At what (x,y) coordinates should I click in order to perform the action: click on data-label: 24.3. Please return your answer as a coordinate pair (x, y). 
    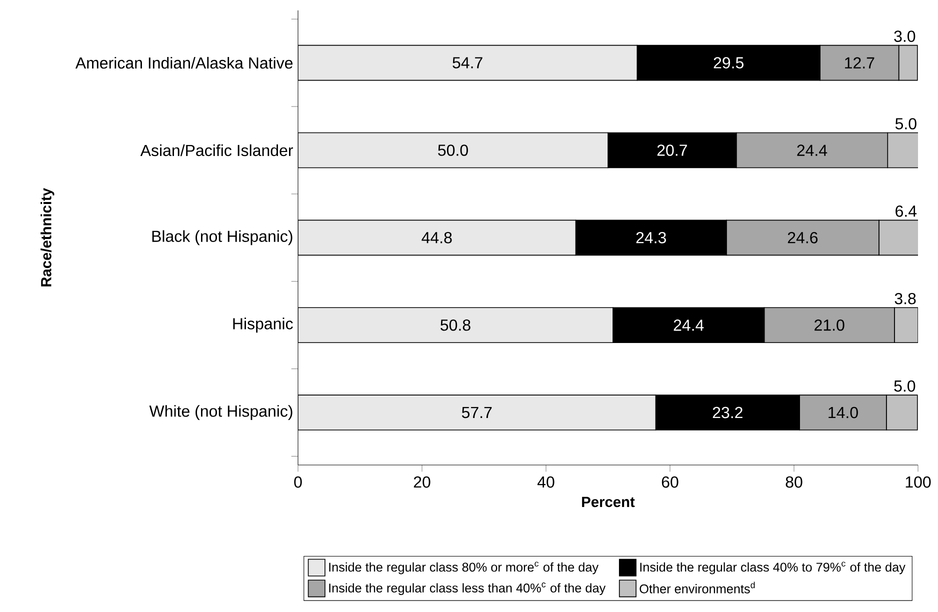
    Looking at the image, I should click on (651, 238).